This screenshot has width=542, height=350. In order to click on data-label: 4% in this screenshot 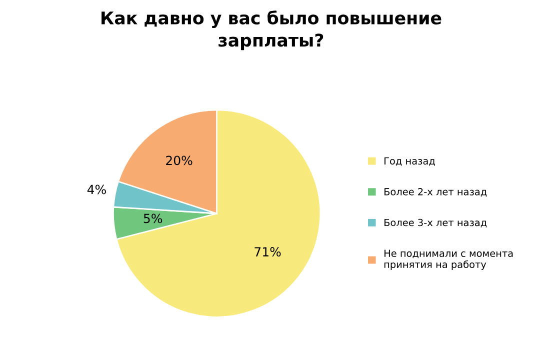, I will do `click(96, 189)`.